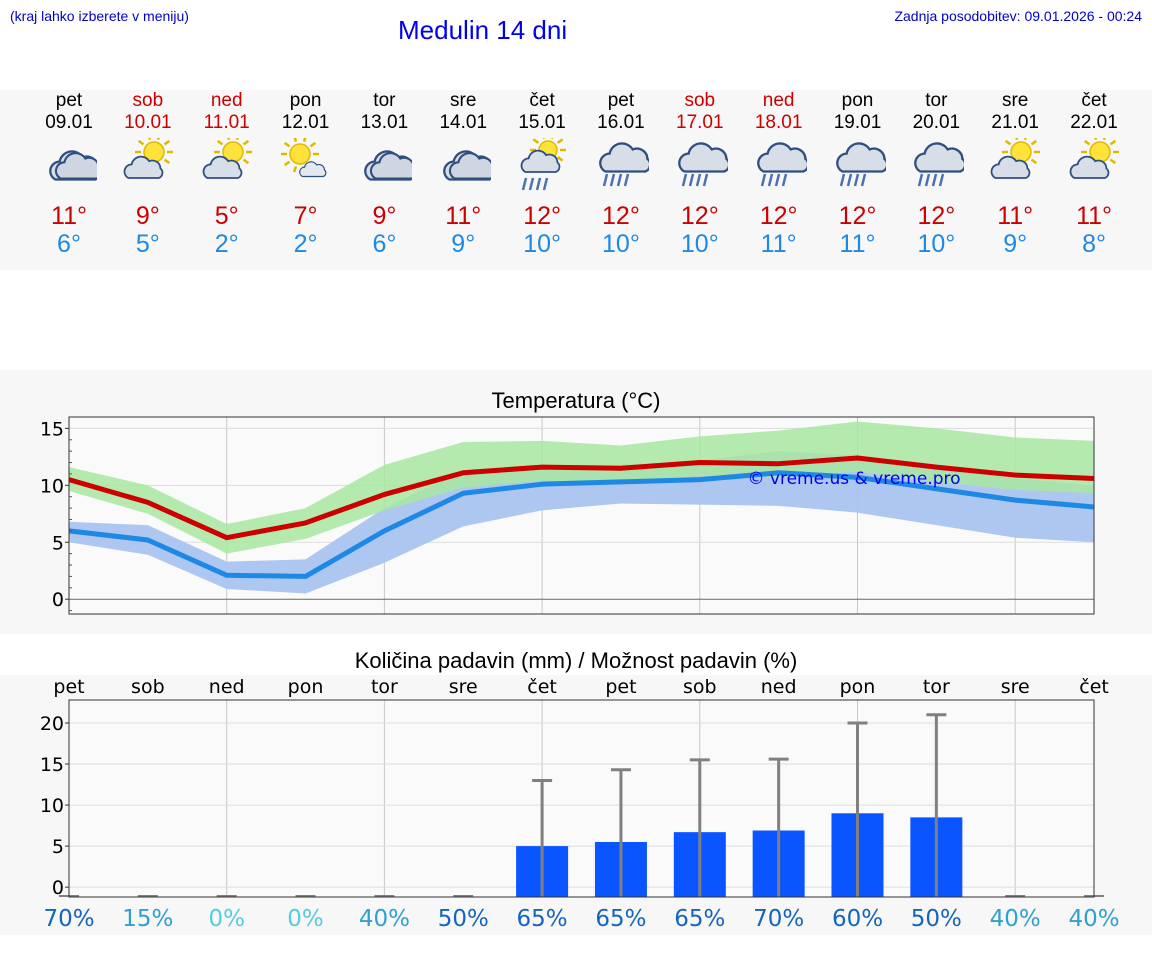 This screenshot has width=1152, height=975. I want to click on day-date: 13.01, so click(384, 122).